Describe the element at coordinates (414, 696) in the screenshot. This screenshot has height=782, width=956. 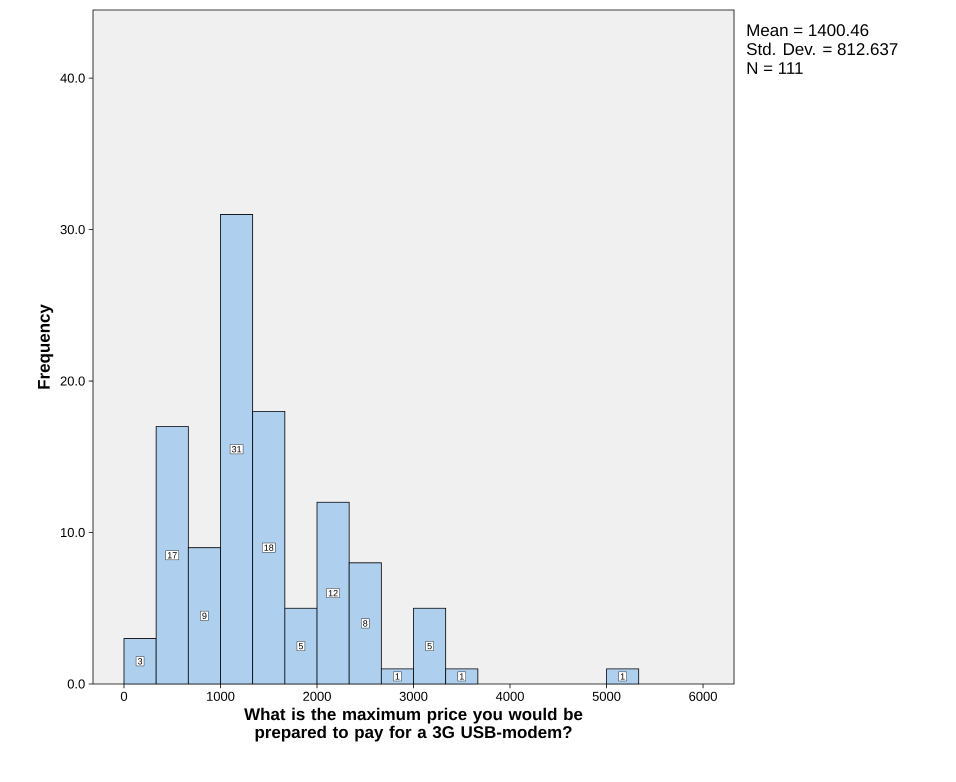
I see `x-tick-label: 3000` at that location.